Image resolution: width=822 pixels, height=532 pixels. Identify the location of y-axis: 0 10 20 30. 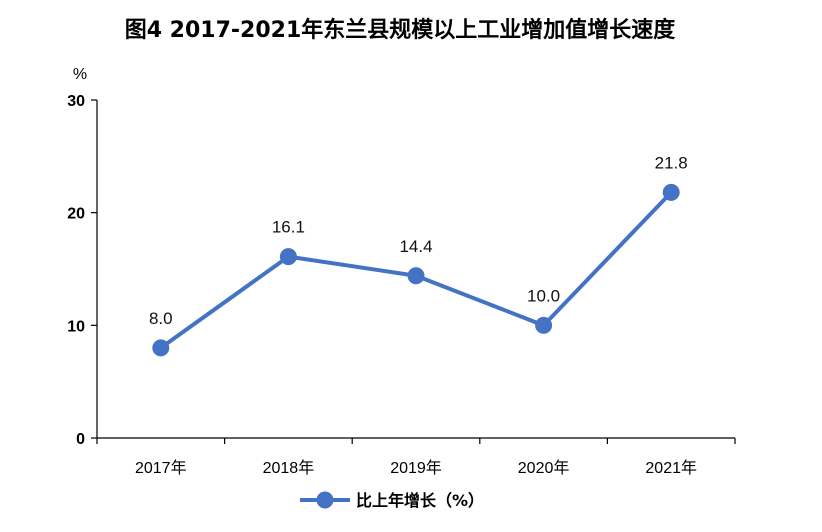
(82, 270).